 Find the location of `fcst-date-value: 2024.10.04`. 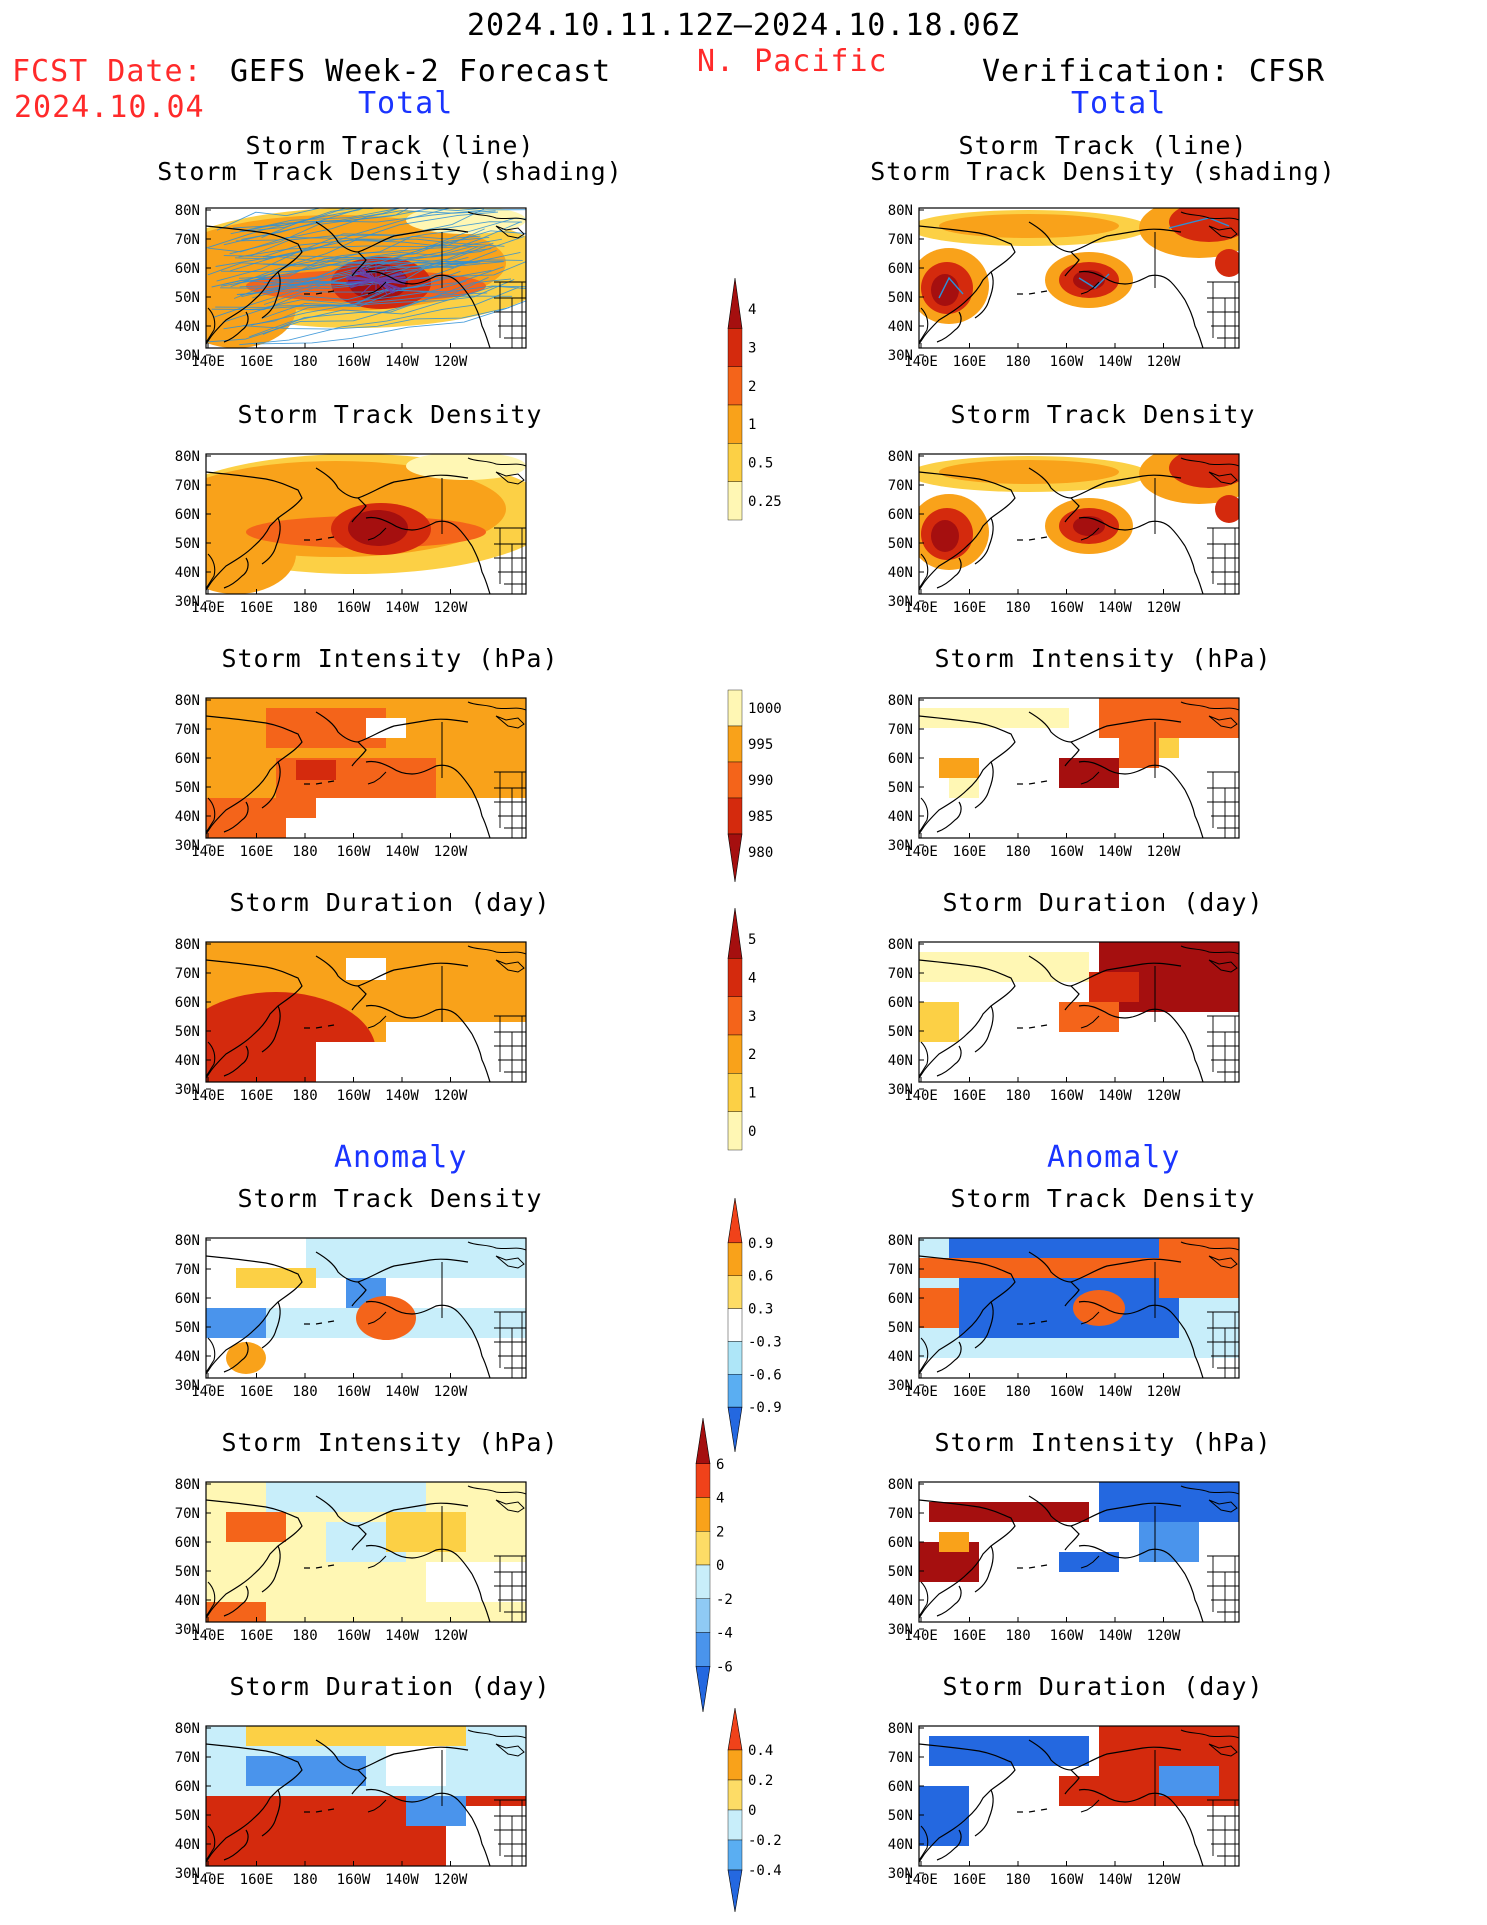

fcst-date-value: 2024.10.04 is located at coordinates (109, 107).